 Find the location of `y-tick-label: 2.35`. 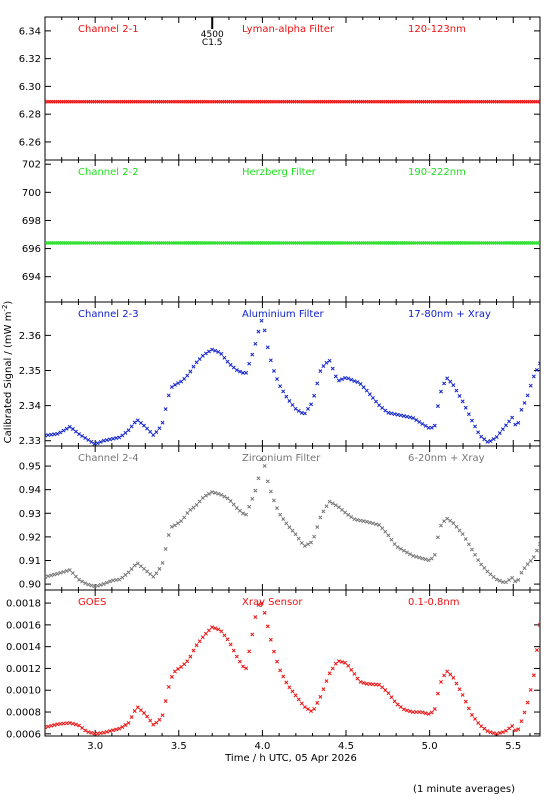

y-tick-label: 2.35 is located at coordinates (30, 371).